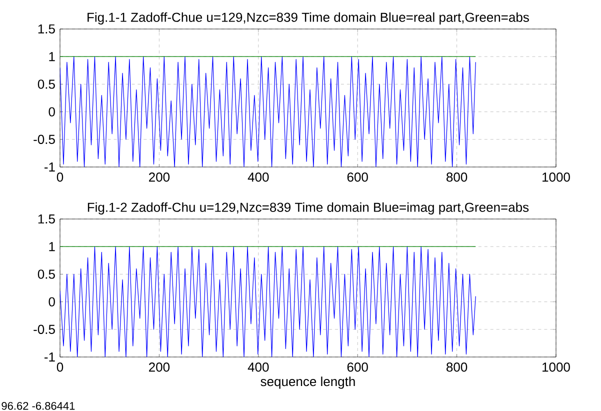  I want to click on chart-title: Fig.1-1 Zadoff-Chue u=129,Nzc=839 Time domain Blue=real part,Green=abs, so click(308, 18).